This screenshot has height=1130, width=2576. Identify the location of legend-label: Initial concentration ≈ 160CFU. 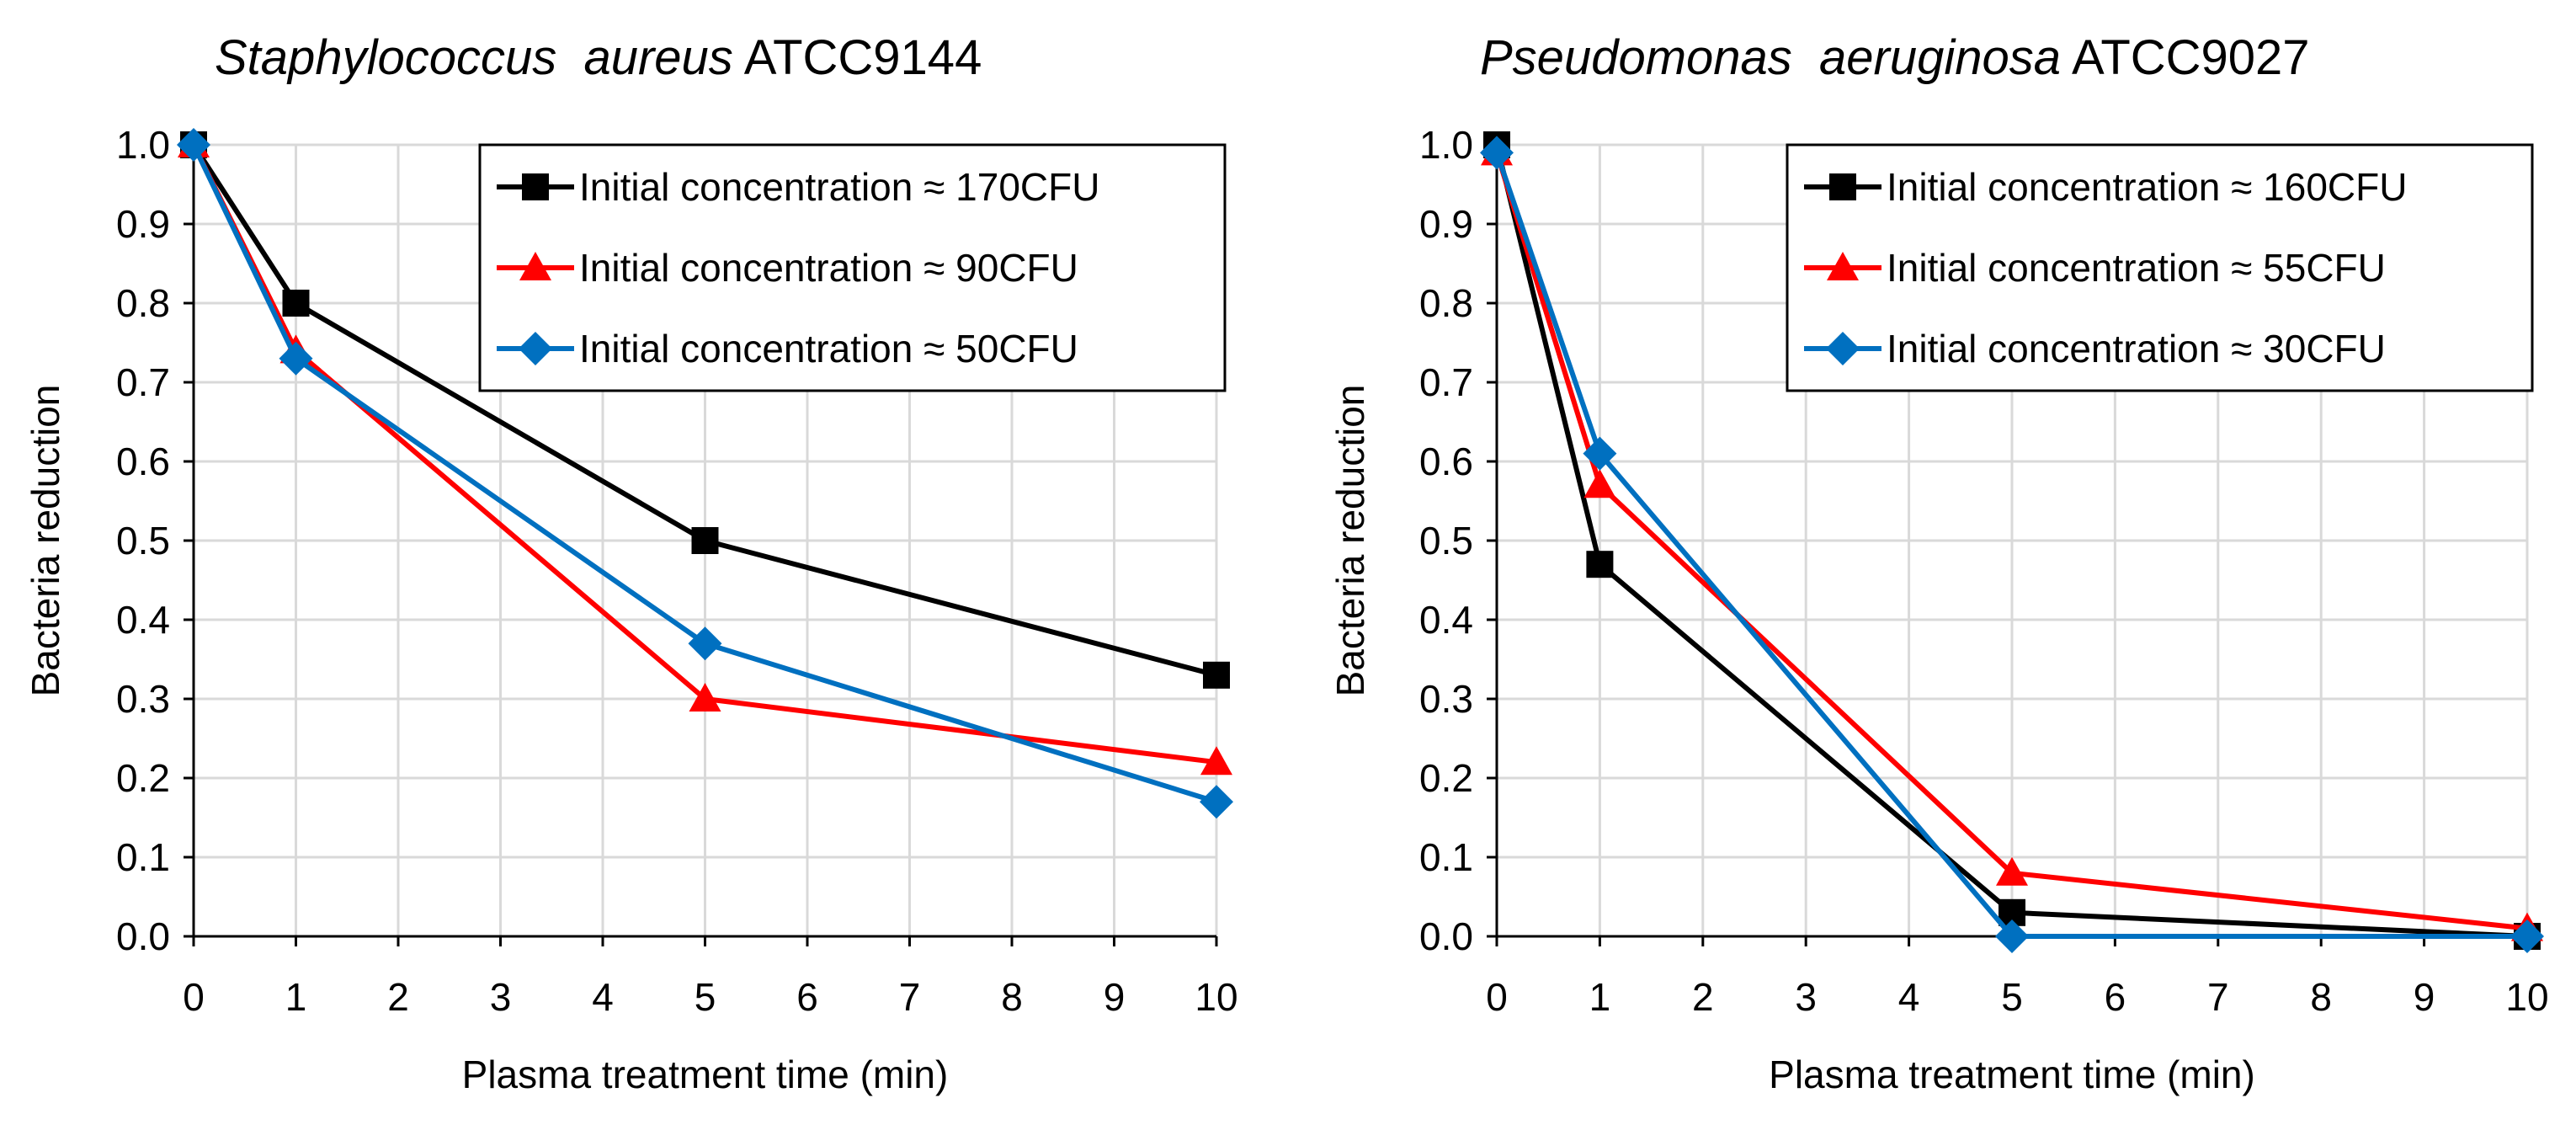
(2147, 187).